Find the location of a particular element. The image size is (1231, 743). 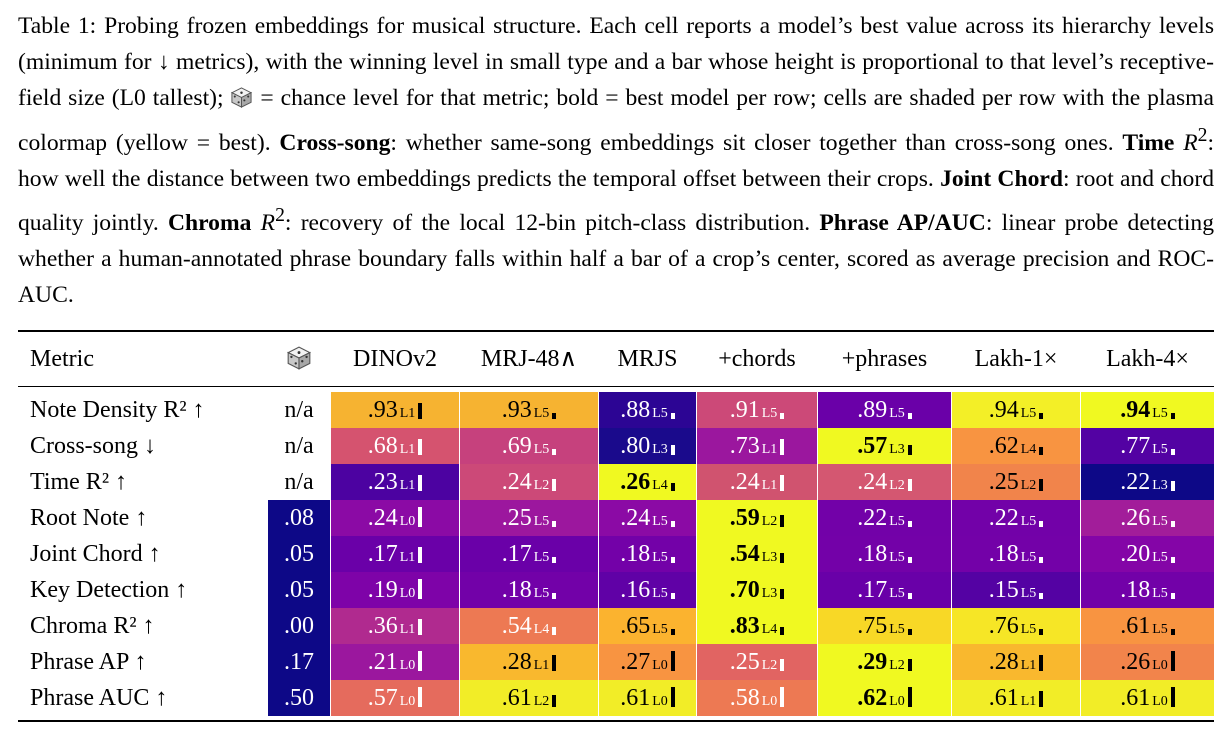

cell-value: .20 is located at coordinates (1135, 554).